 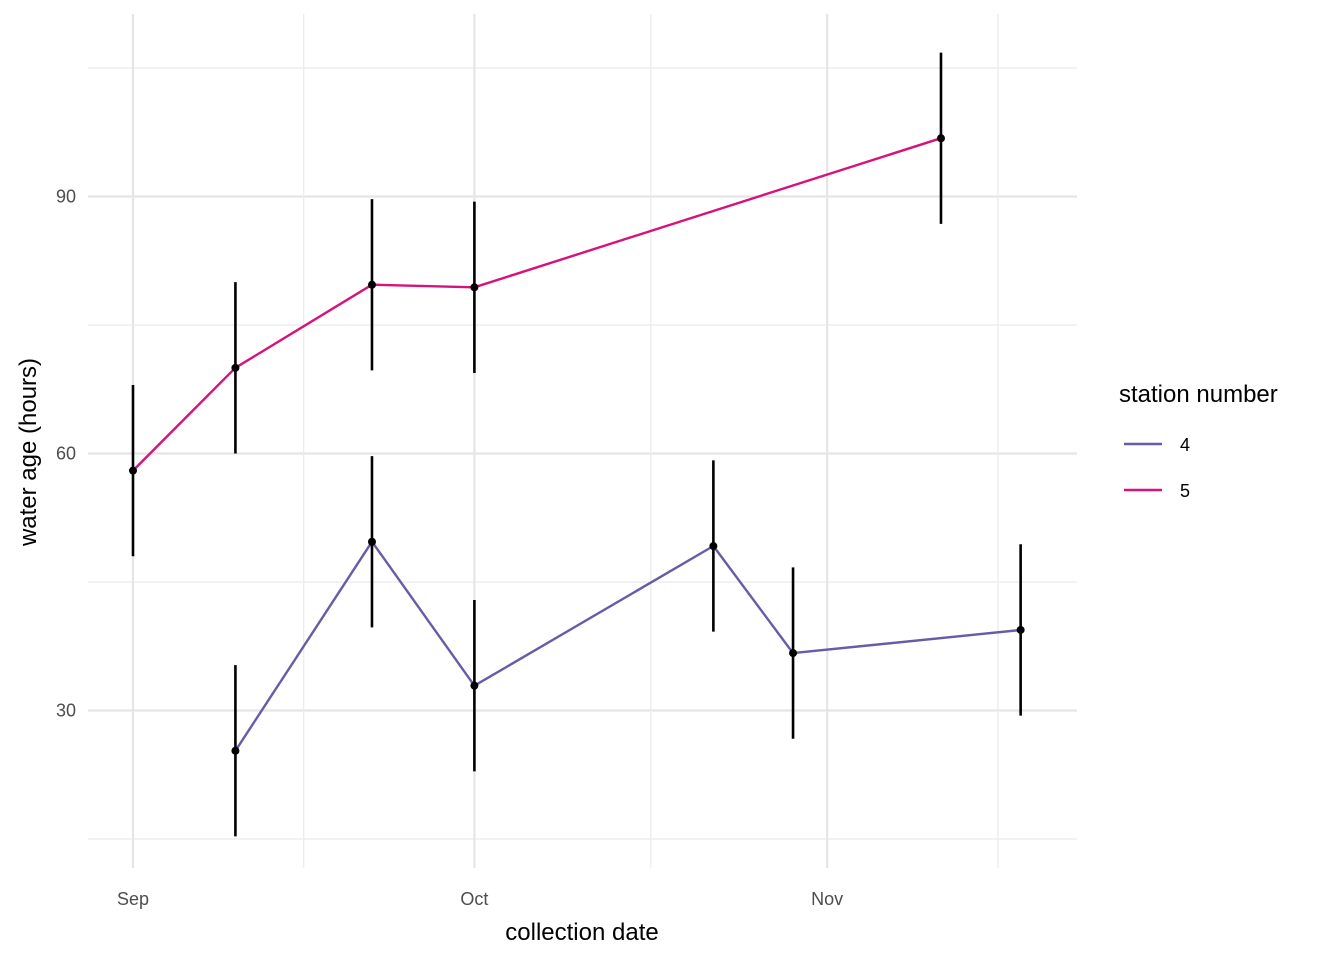 What do you see at coordinates (28, 452) in the screenshot?
I see `y-axis-title: water age (hours)` at bounding box center [28, 452].